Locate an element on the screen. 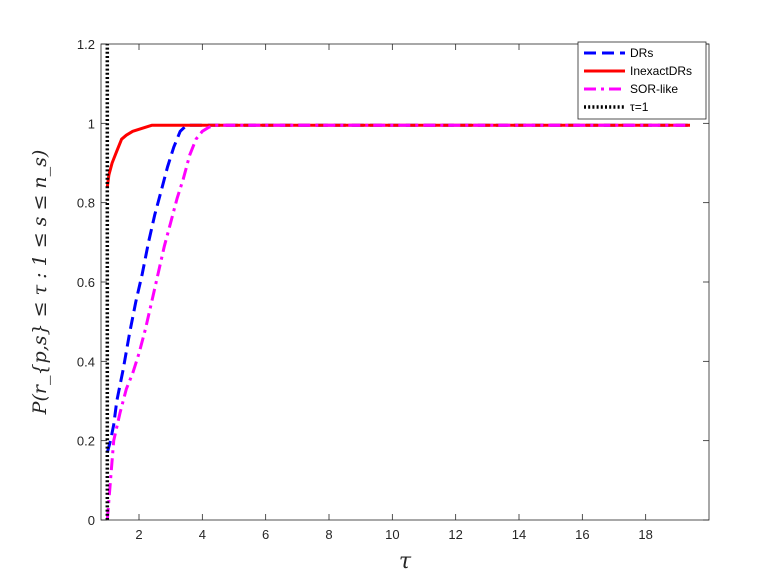 Image resolution: width=778 pixels, height=584 pixels. y-tick-label: 1.2 is located at coordinates (86, 44).